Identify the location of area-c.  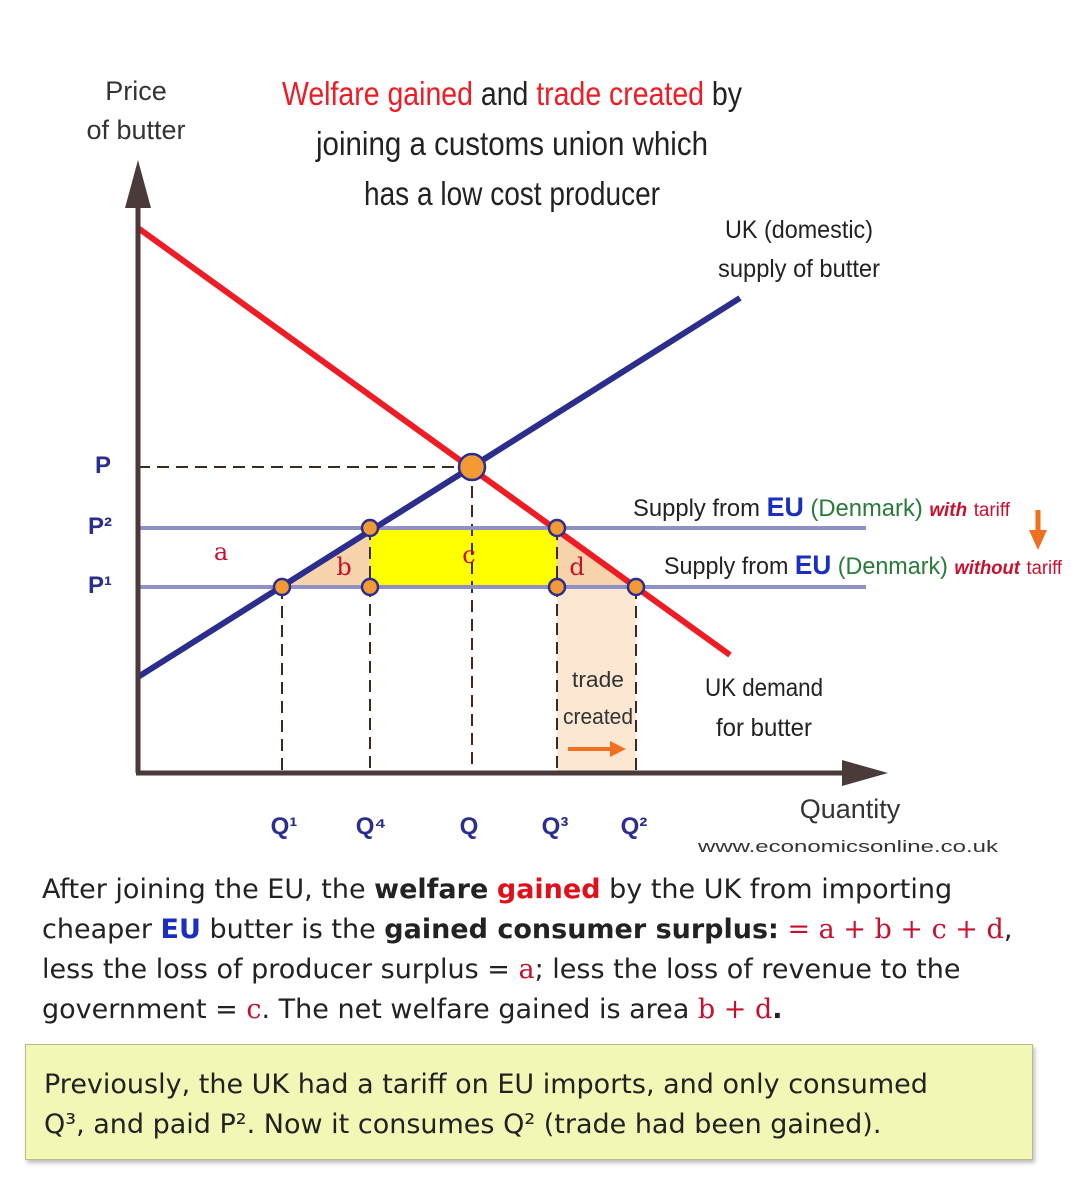
(463, 557).